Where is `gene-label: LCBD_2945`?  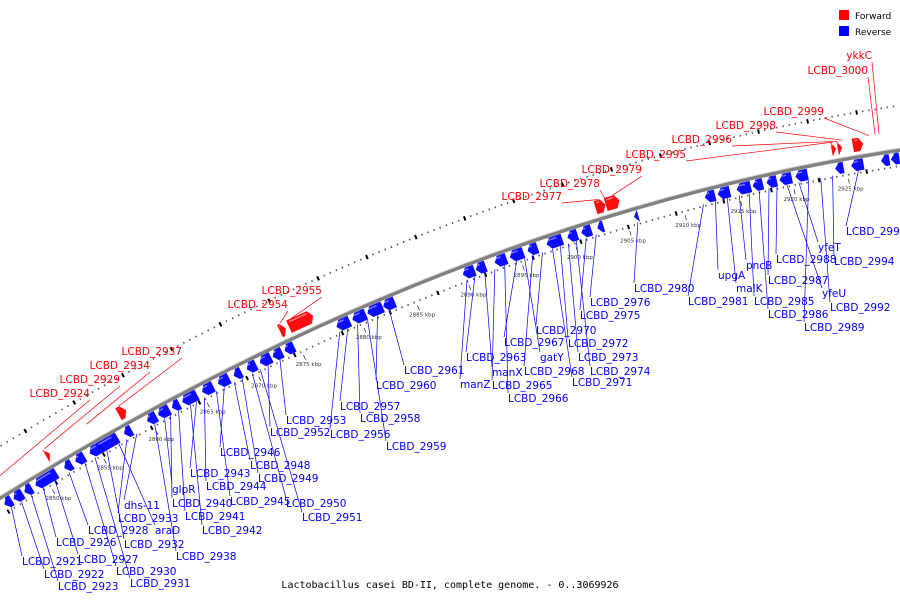
gene-label: LCBD_2945 is located at coordinates (260, 502).